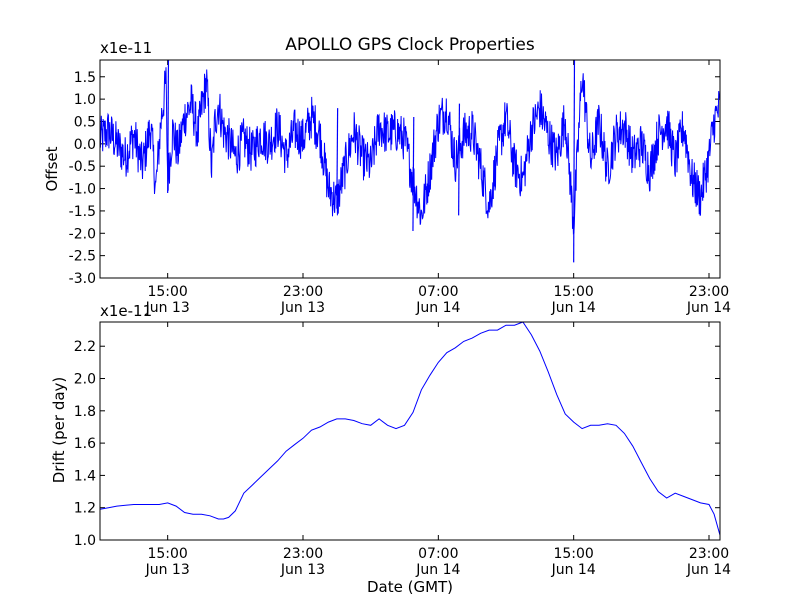  What do you see at coordinates (85, 476) in the screenshot?
I see `drift-ytick-label: 1.4` at bounding box center [85, 476].